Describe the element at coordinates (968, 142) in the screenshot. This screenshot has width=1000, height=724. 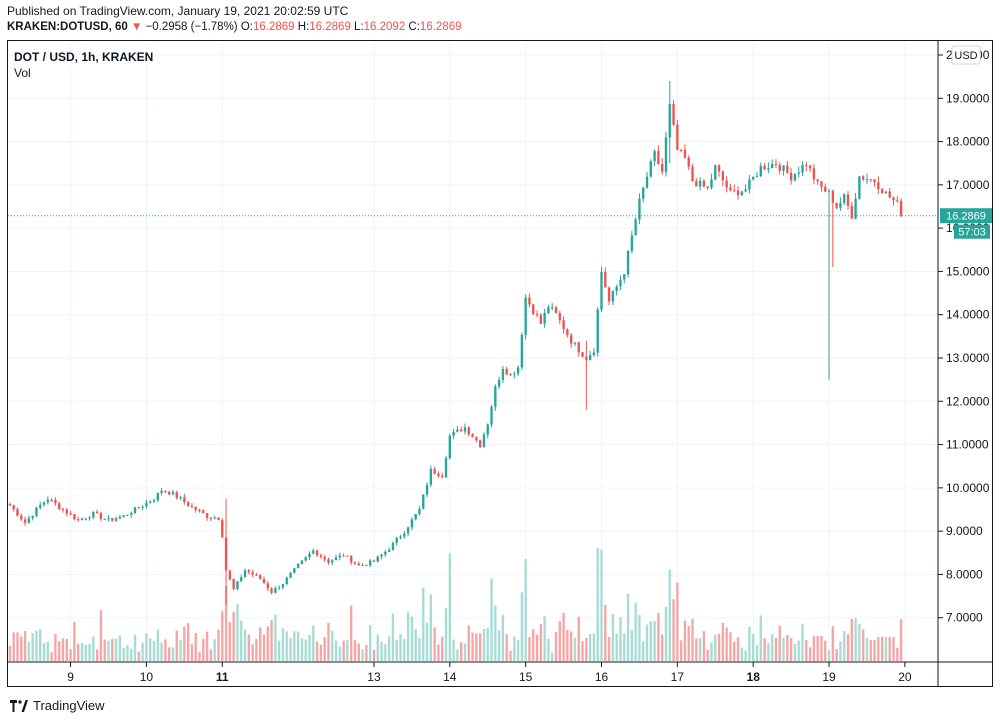
I see `price-tick-label: 18.0000` at that location.